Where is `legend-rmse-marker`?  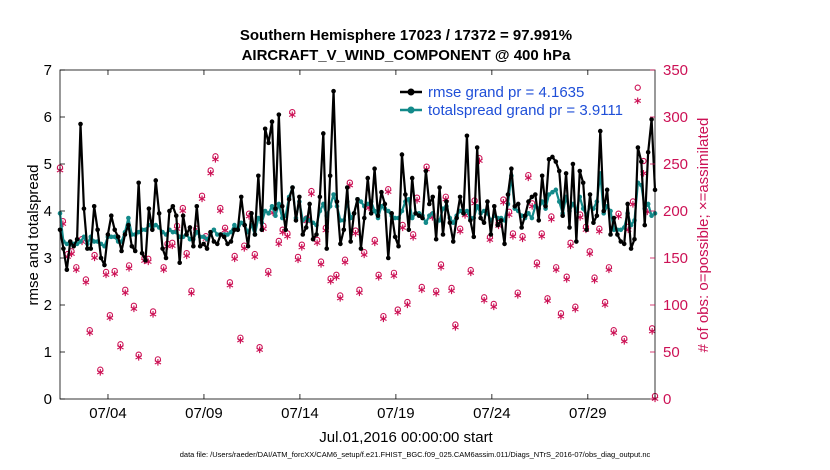 legend-rmse-marker is located at coordinates (411, 92).